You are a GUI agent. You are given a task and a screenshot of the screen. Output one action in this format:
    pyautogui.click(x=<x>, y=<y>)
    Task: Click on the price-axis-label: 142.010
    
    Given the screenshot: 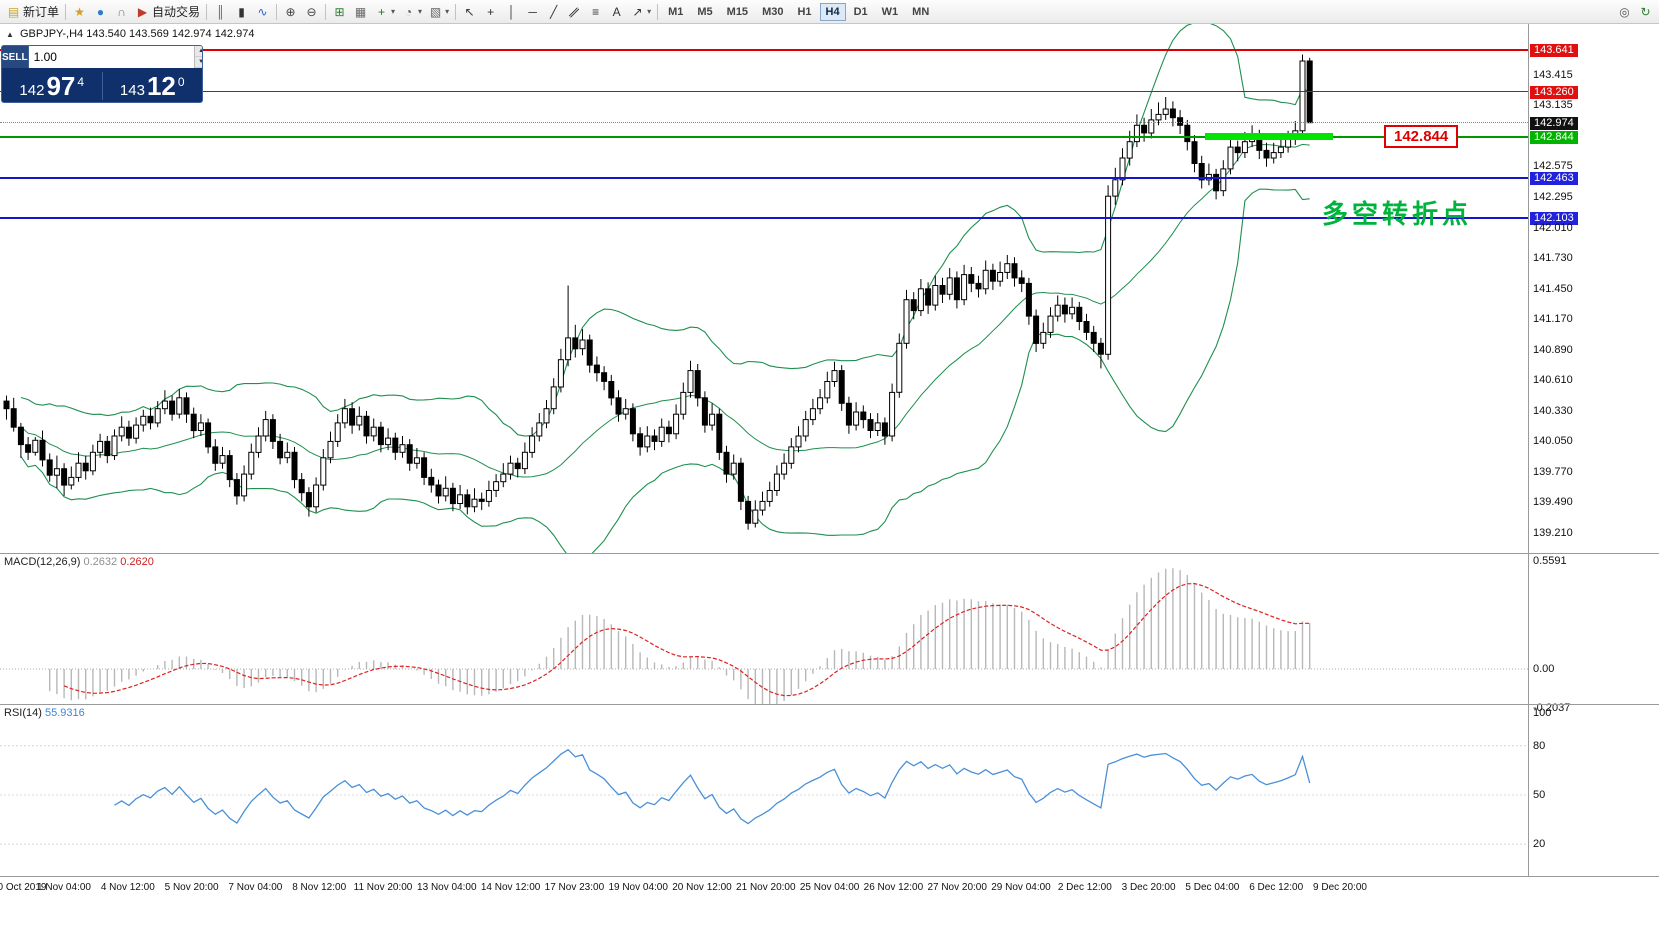 What is the action you would take?
    pyautogui.click(x=1553, y=227)
    